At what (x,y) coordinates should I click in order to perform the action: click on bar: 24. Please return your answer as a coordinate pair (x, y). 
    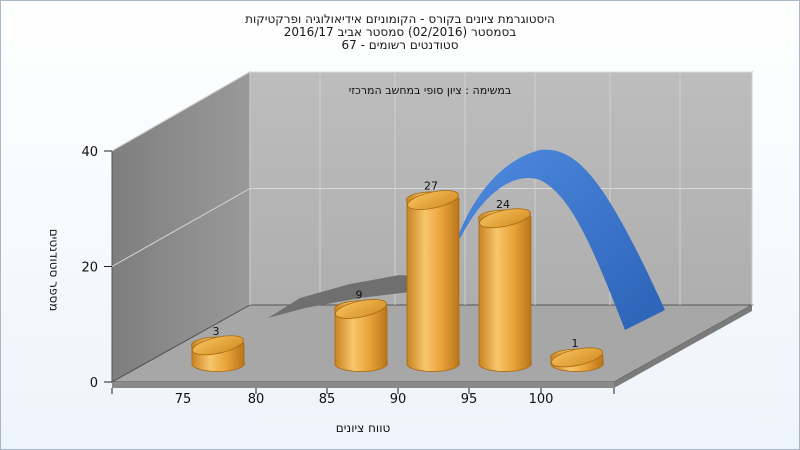
    Looking at the image, I should click on (505, 285).